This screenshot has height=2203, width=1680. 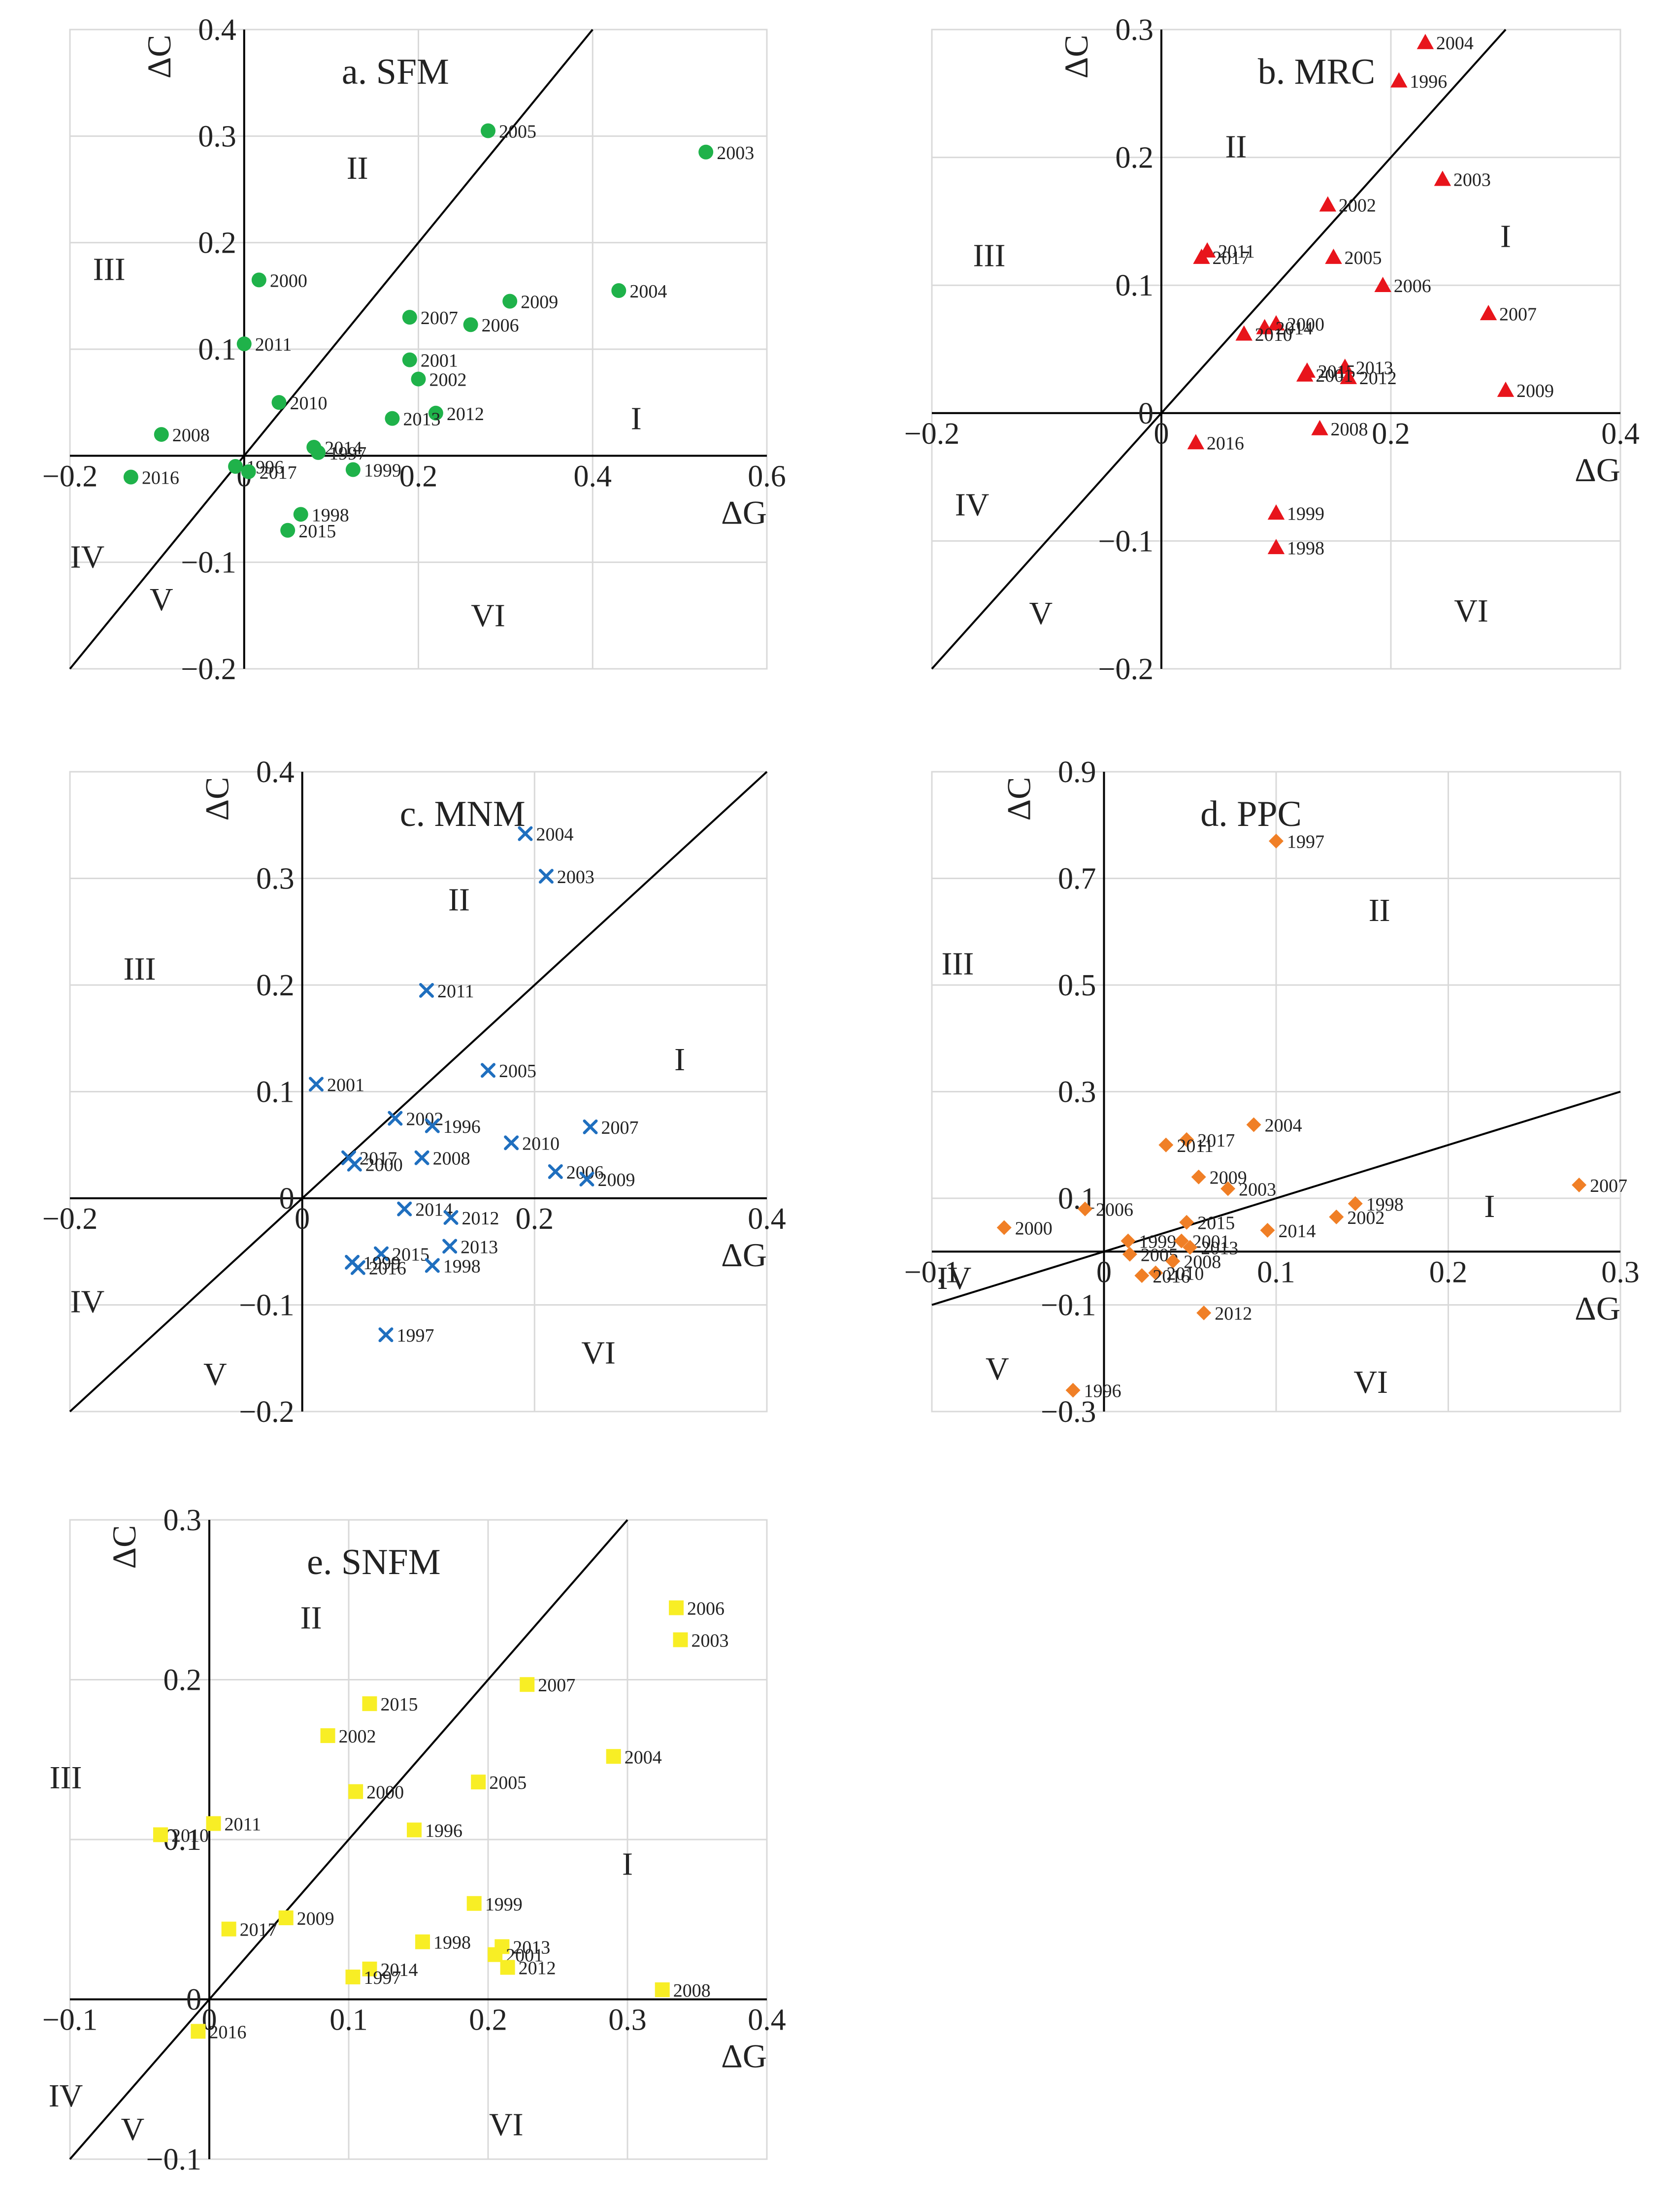 I want to click on panel-c-point-label: 1996, so click(x=462, y=1127).